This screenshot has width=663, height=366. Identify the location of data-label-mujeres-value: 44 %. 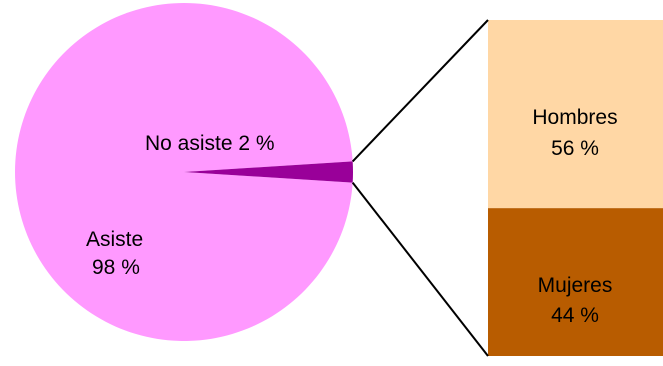
(575, 315).